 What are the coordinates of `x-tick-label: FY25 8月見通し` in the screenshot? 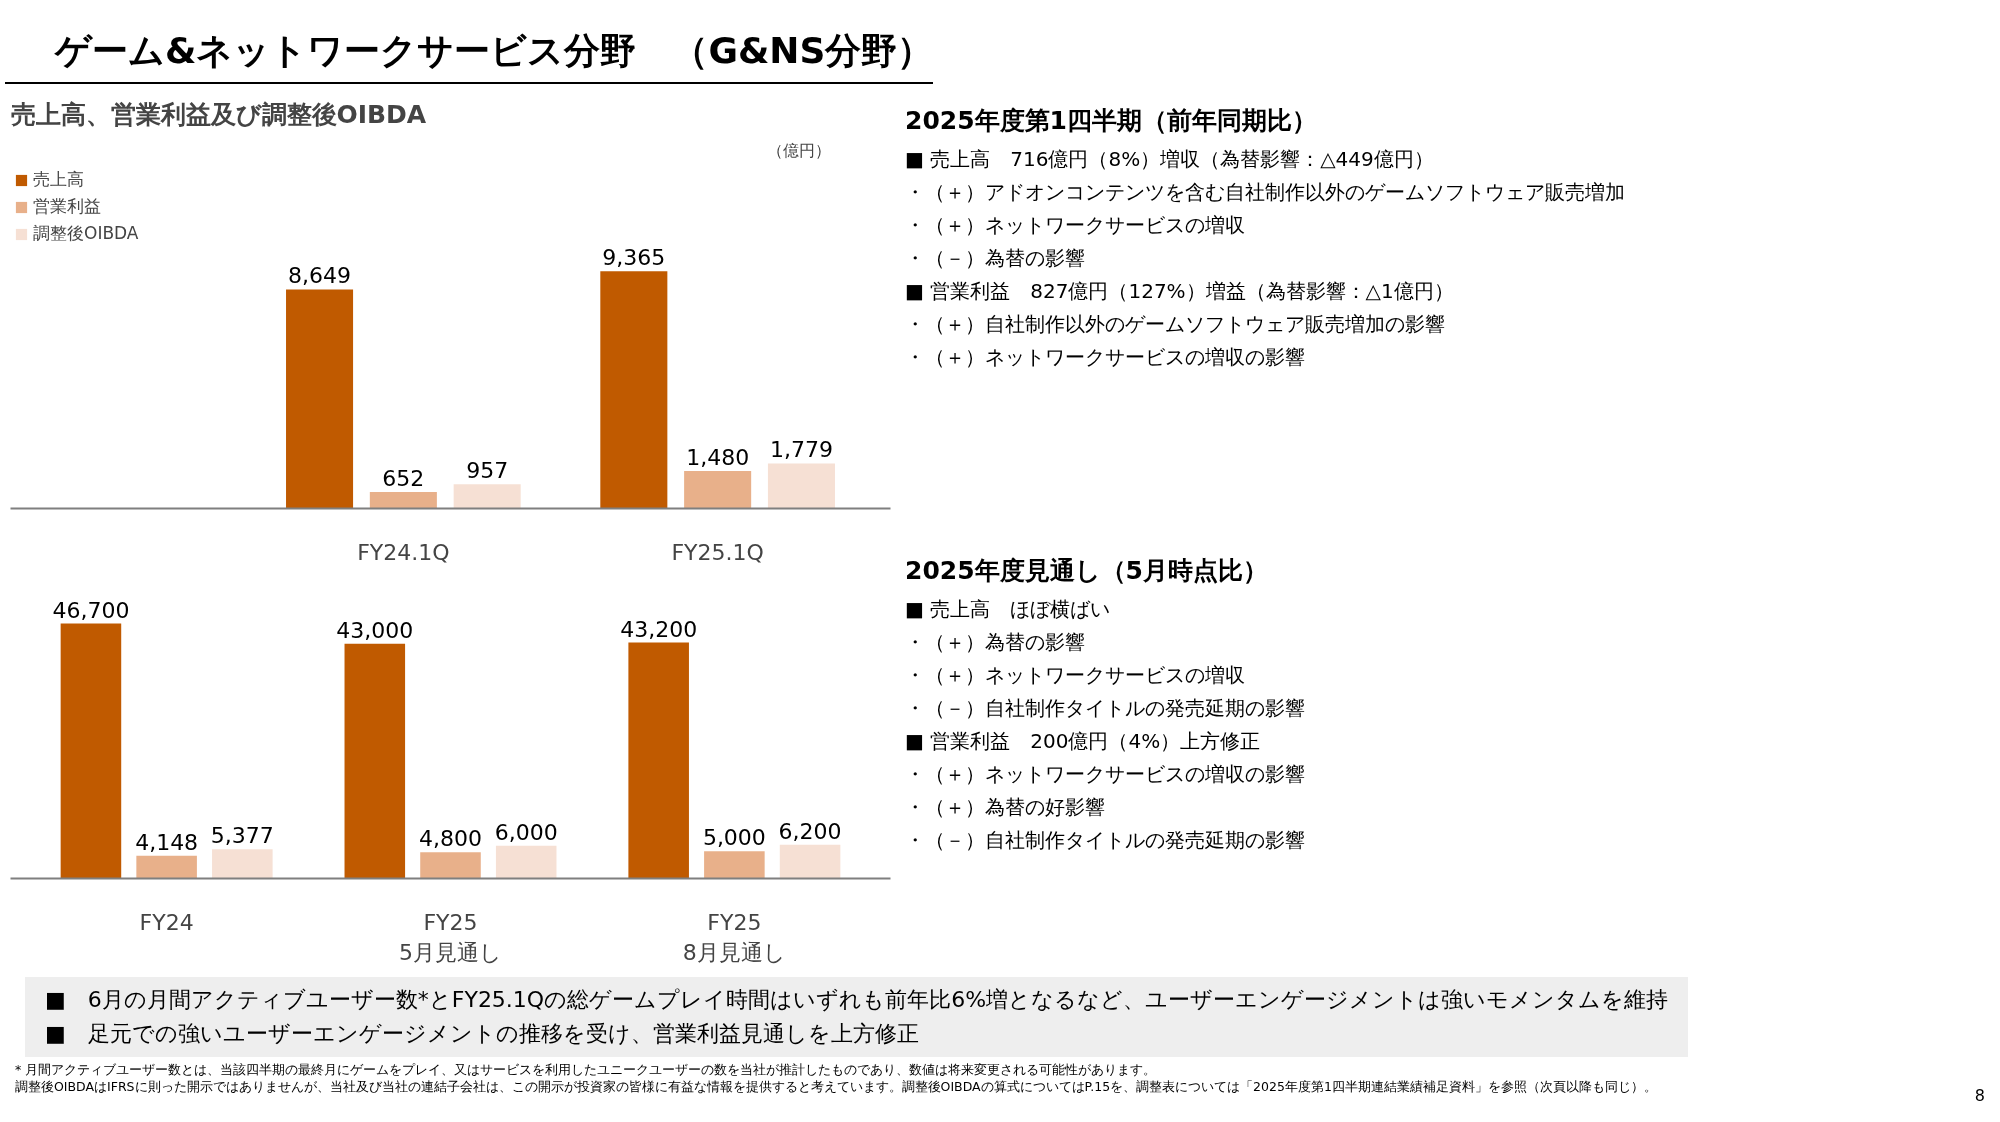 It's located at (734, 937).